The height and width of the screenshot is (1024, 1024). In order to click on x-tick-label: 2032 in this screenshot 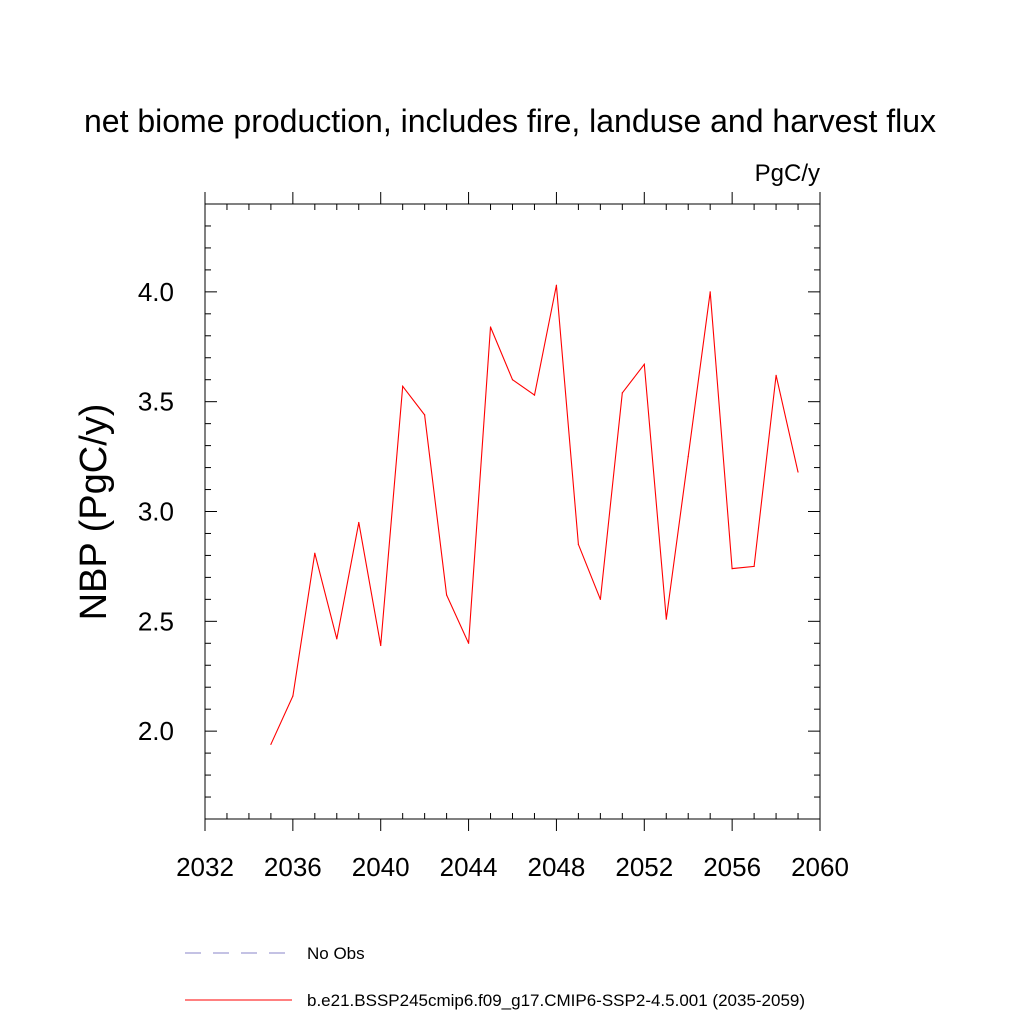, I will do `click(205, 867)`.